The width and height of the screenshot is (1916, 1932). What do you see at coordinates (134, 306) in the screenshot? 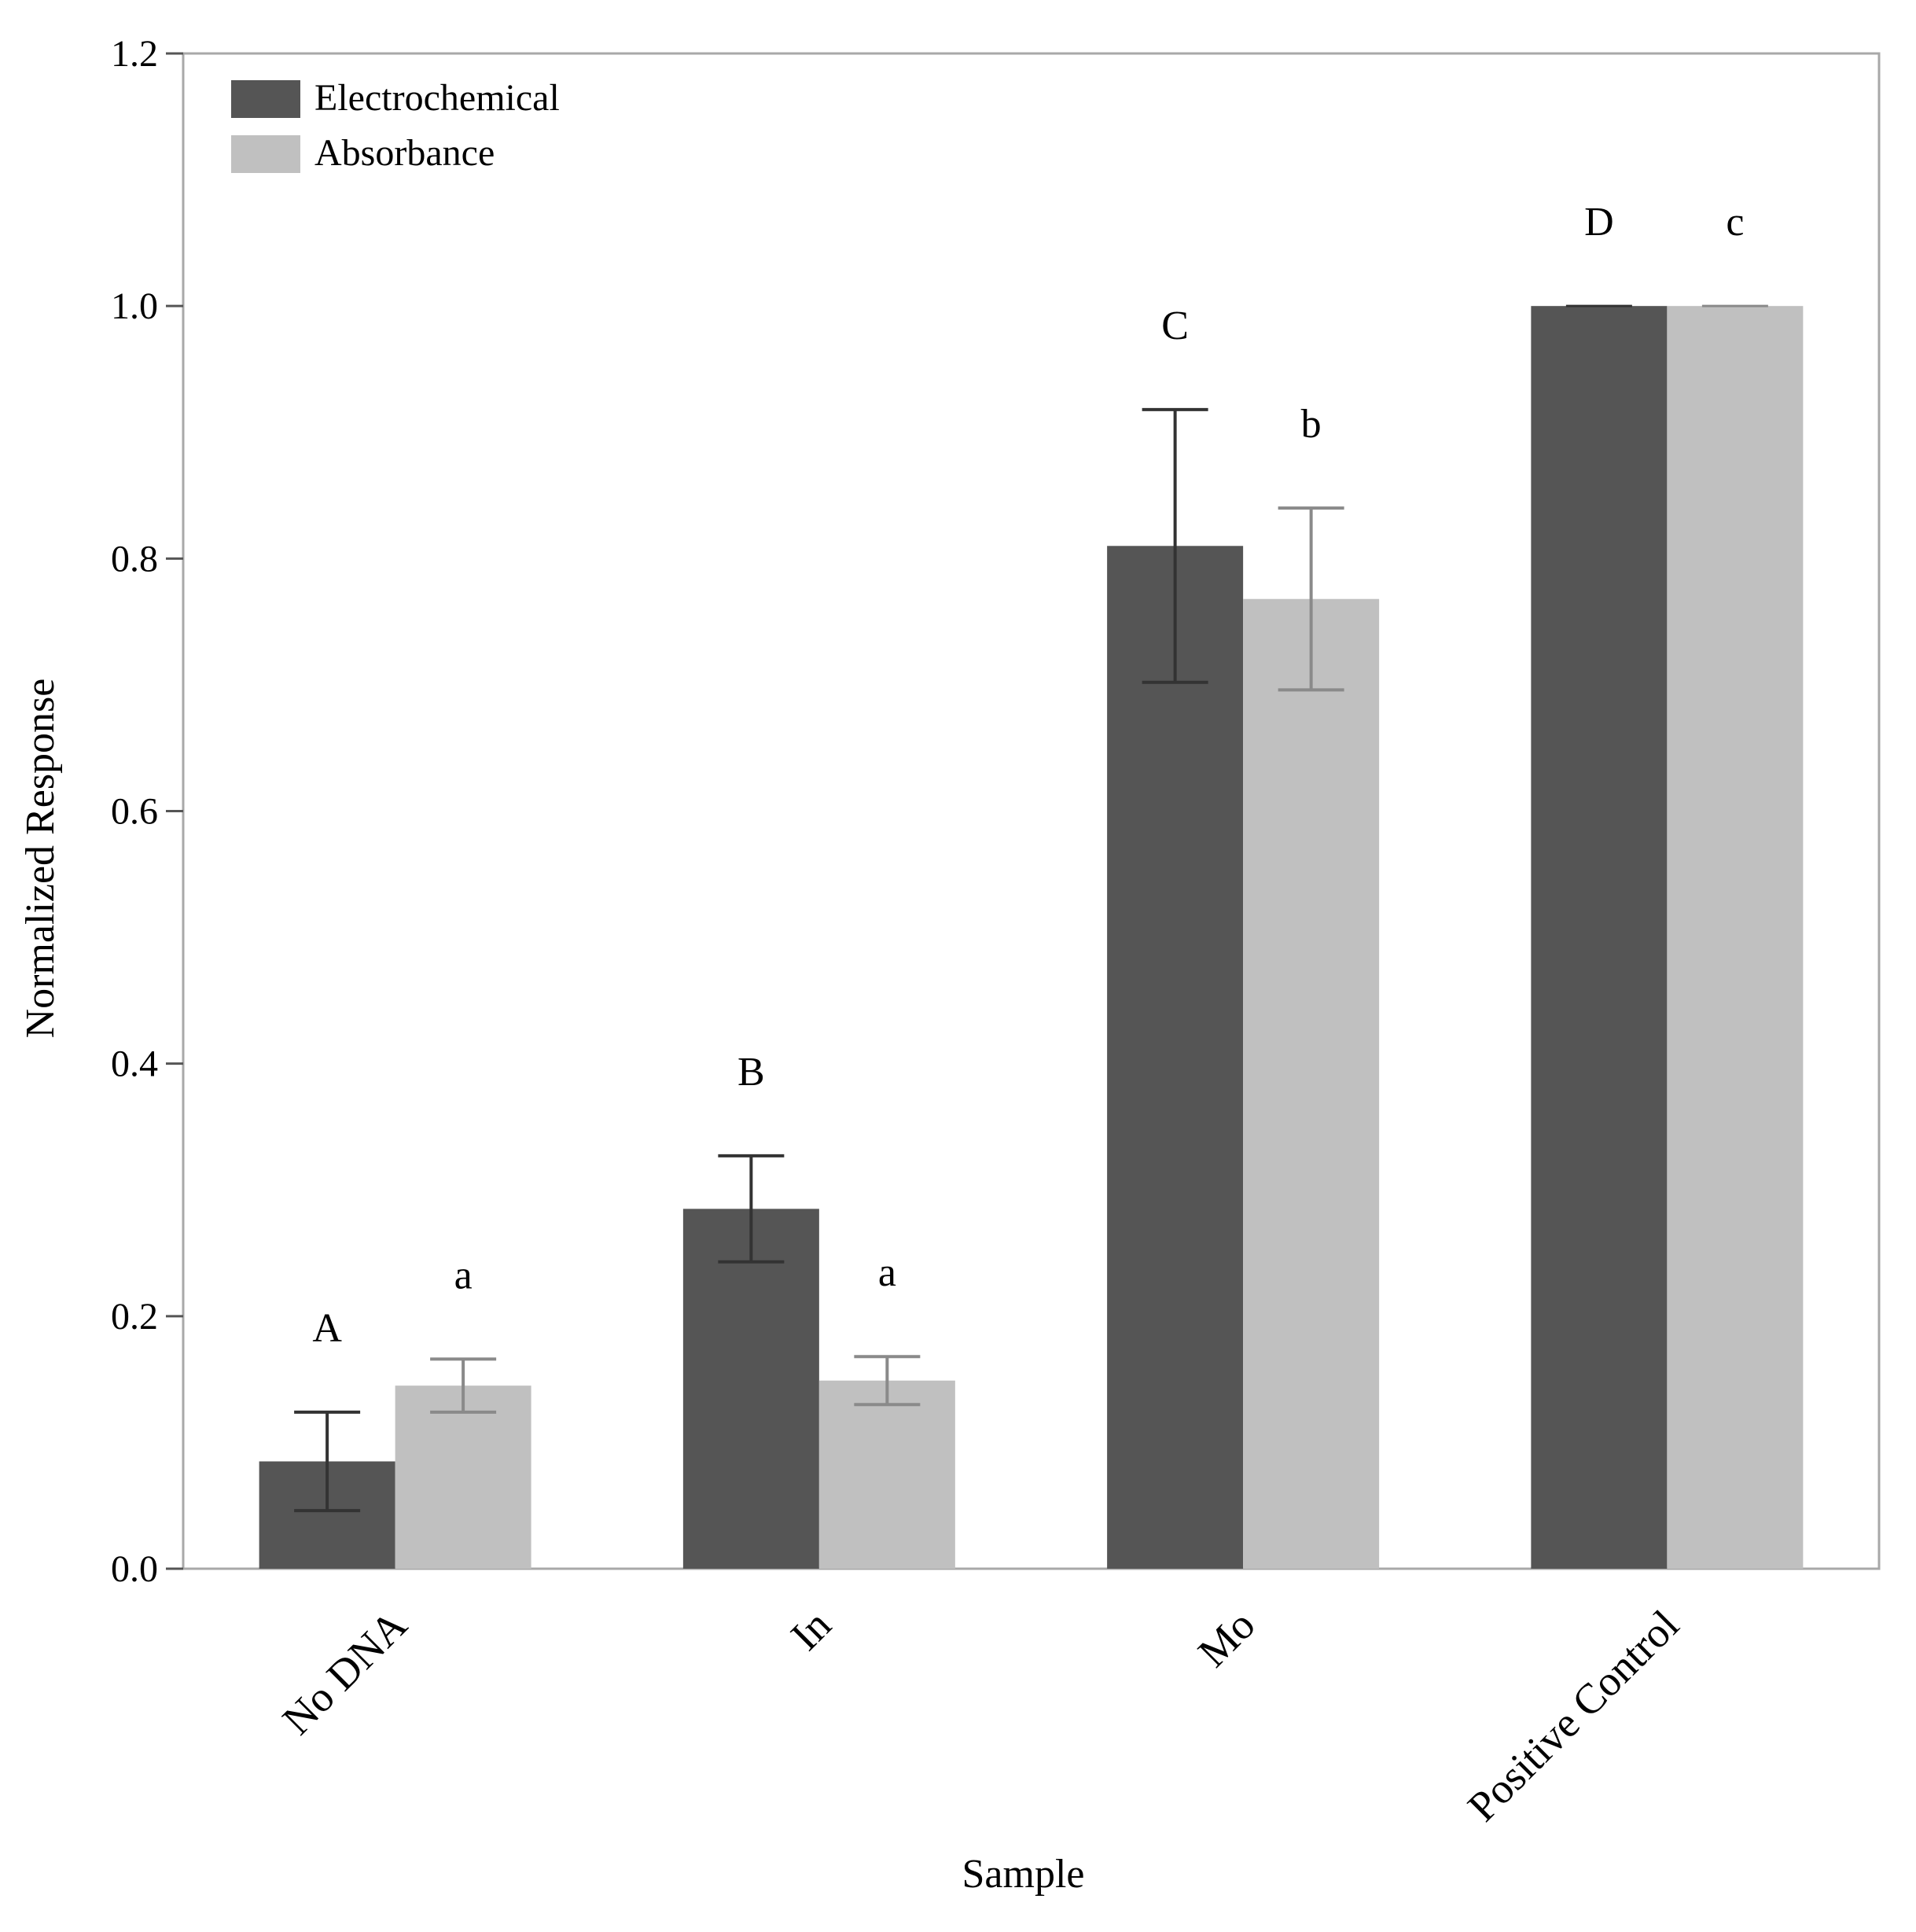
I see `y-tick-label: 1.0` at bounding box center [134, 306].